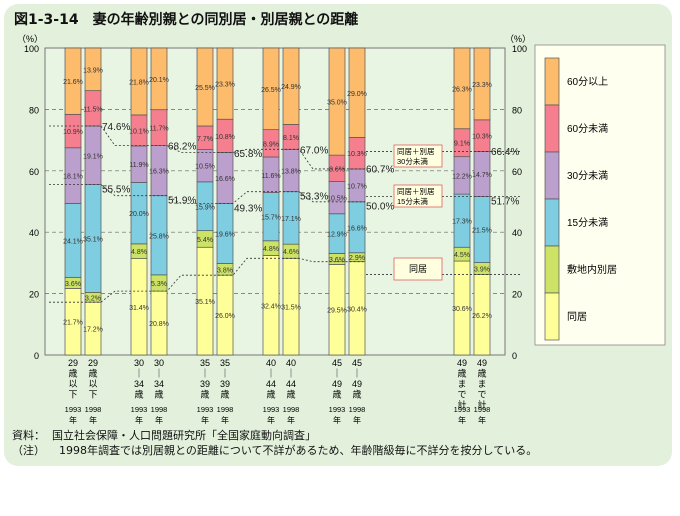 The image size is (680, 516). Describe the element at coordinates (30, 39) in the screenshot. I see `y-unit-left: （%）` at that location.